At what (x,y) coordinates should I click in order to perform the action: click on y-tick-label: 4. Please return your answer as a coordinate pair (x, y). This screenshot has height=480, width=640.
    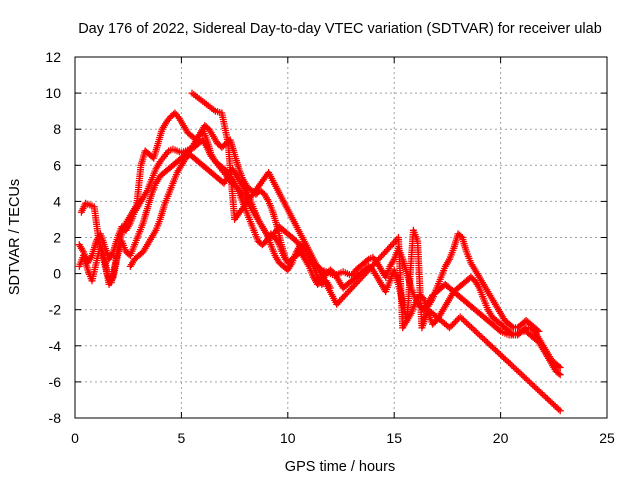
    Looking at the image, I should click on (57, 201).